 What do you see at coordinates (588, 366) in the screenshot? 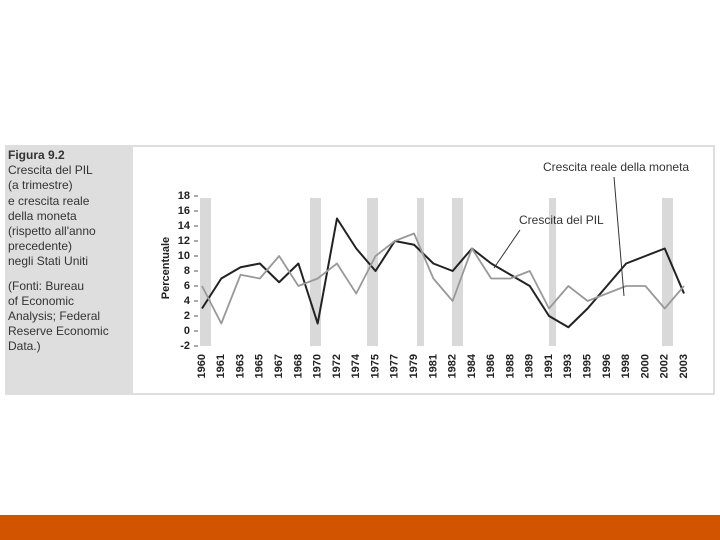
I see `x-tick-label: 1995` at bounding box center [588, 366].